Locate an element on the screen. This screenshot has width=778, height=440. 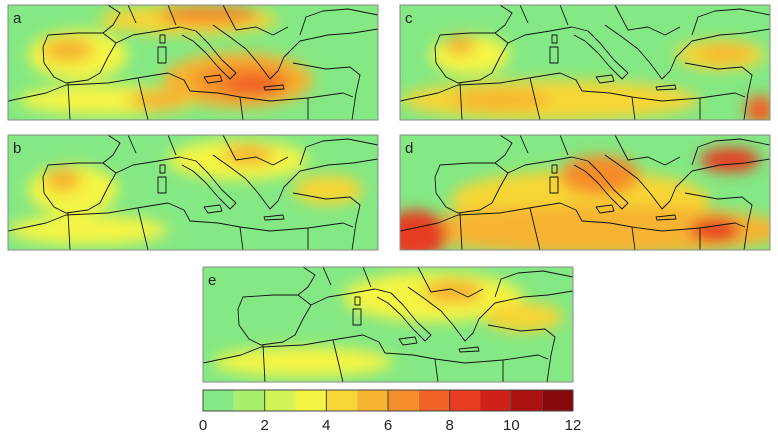
colorbar-tick-label: 2 is located at coordinates (264, 425).